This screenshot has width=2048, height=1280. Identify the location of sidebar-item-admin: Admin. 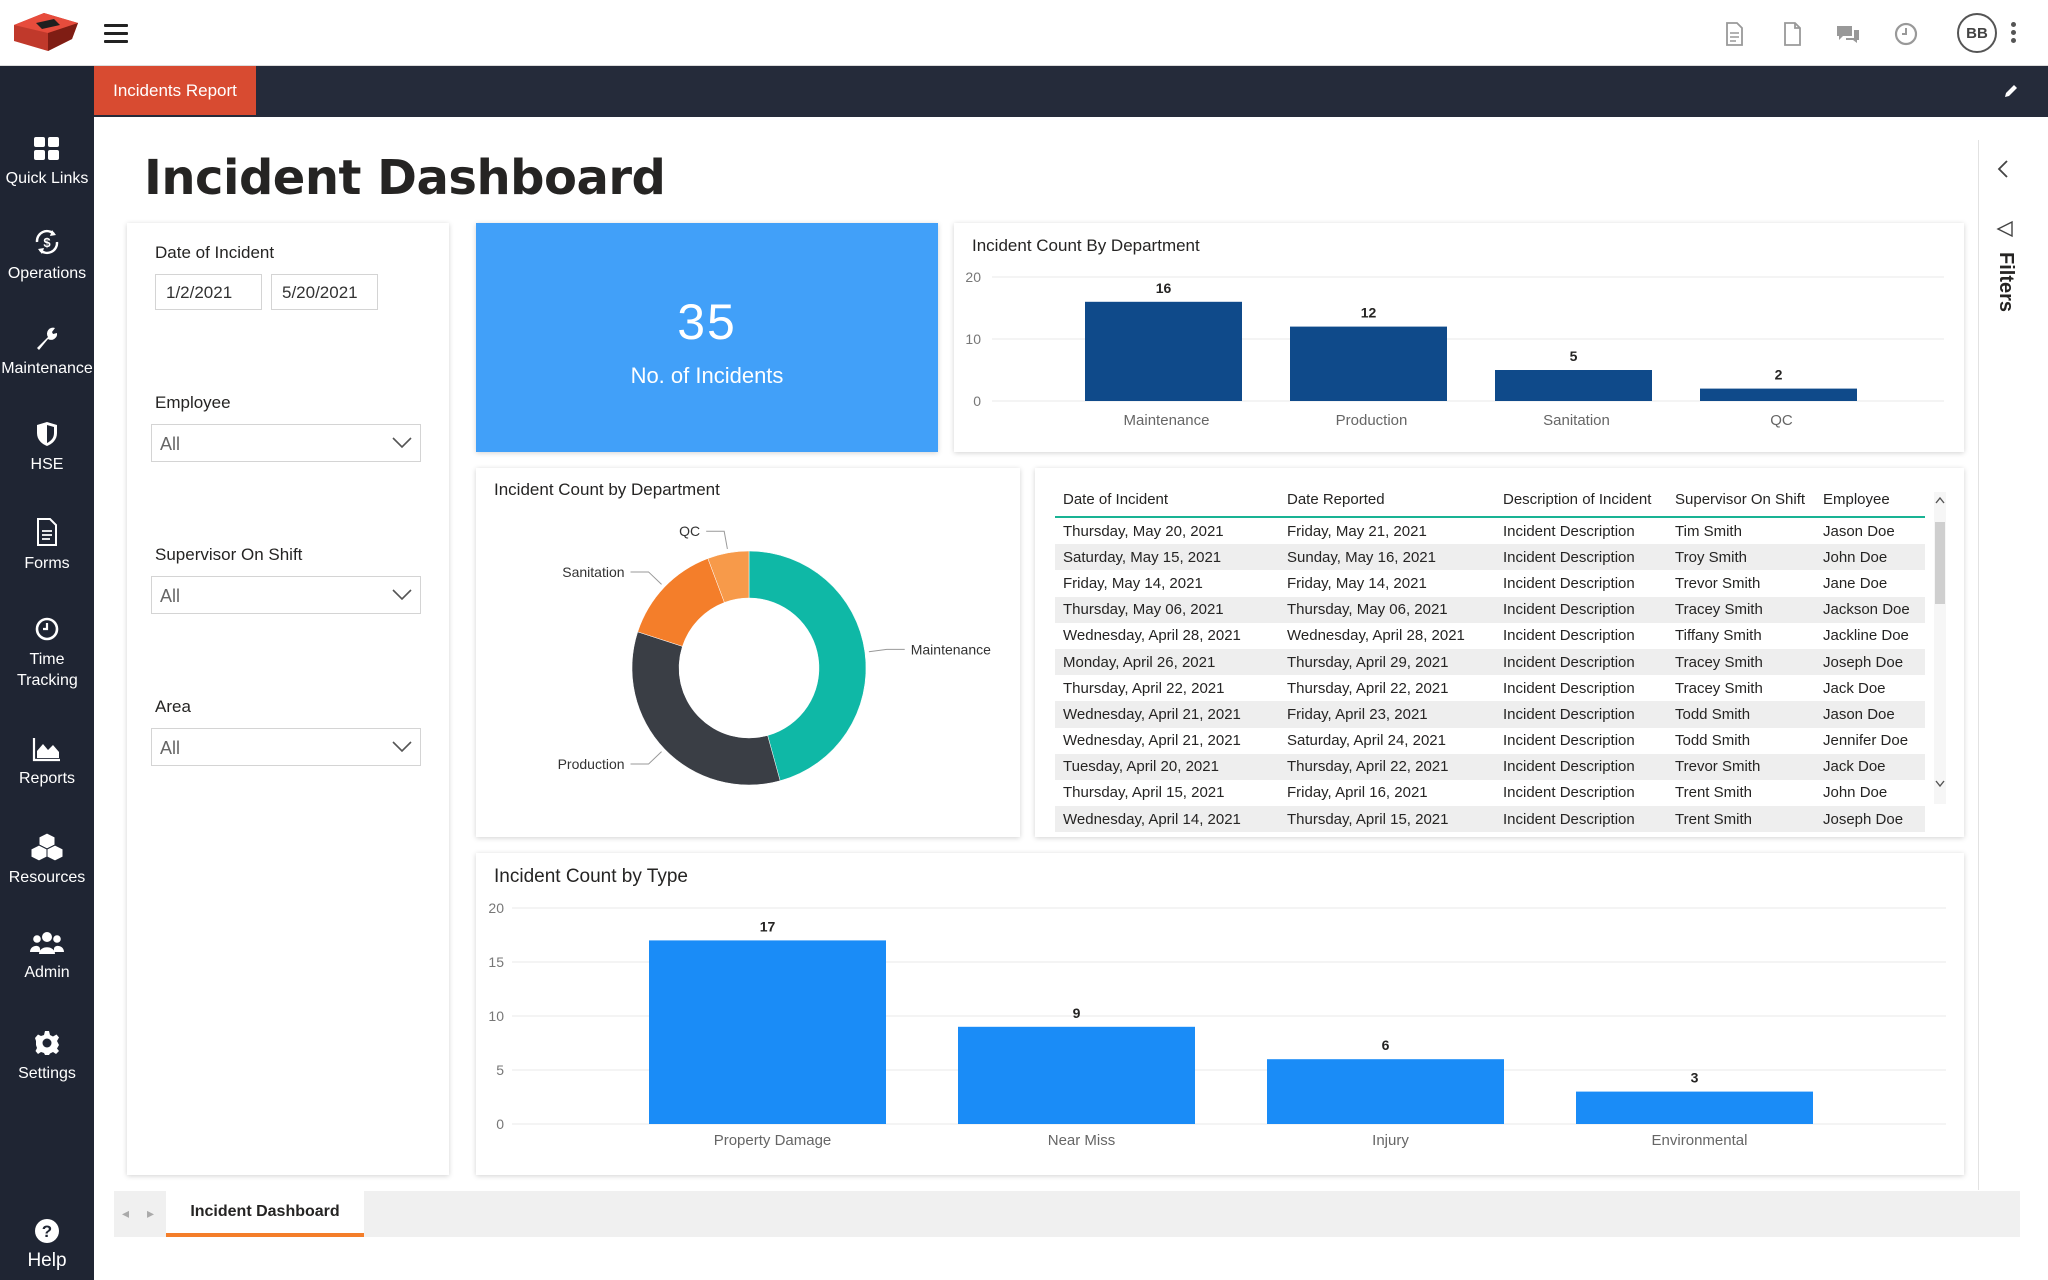
(47, 956).